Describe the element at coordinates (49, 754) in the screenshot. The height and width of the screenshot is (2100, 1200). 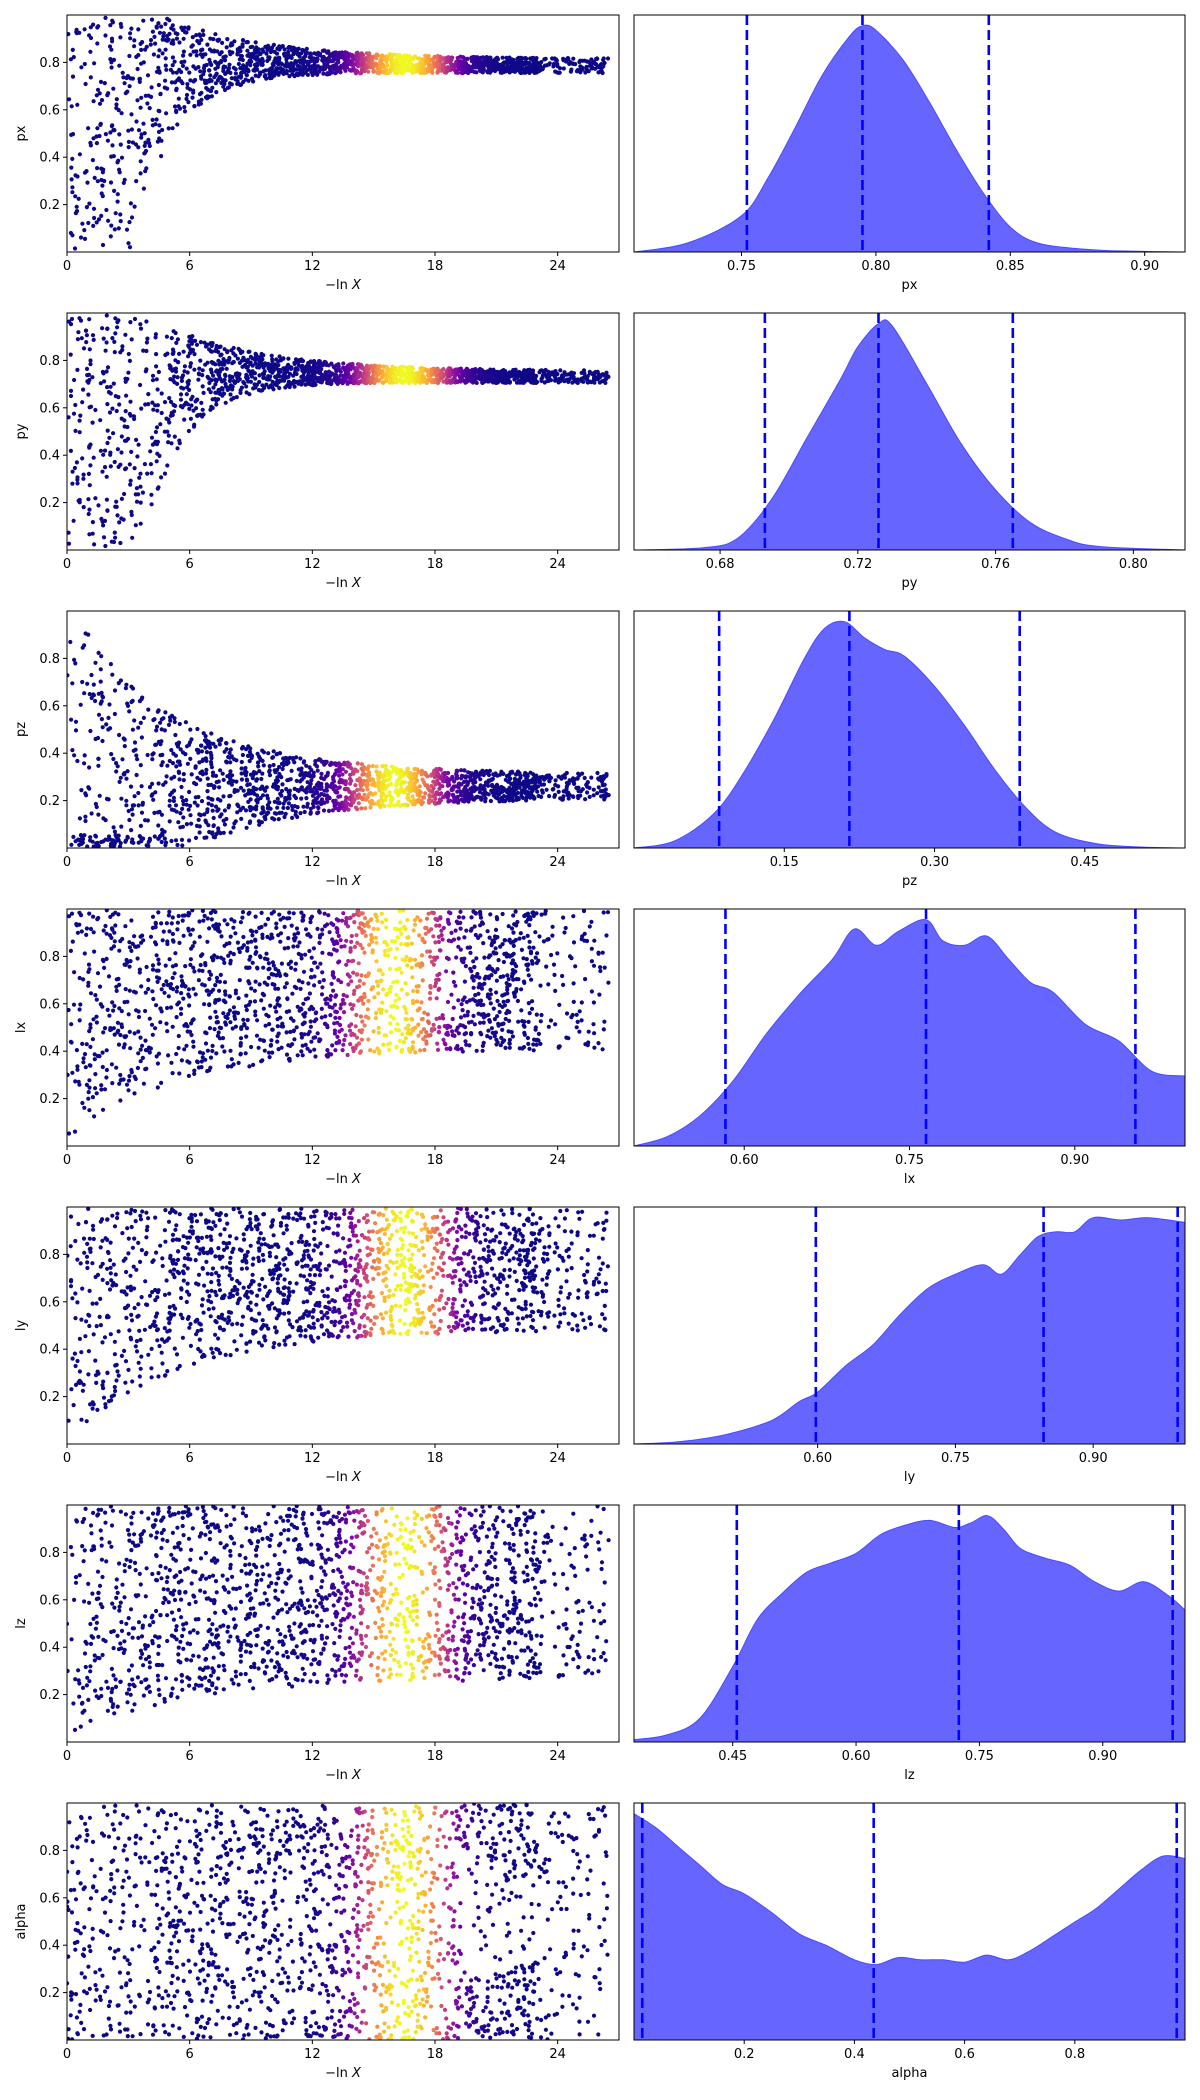
I see `trace-ytick-label-pz-1: 0.4` at that location.